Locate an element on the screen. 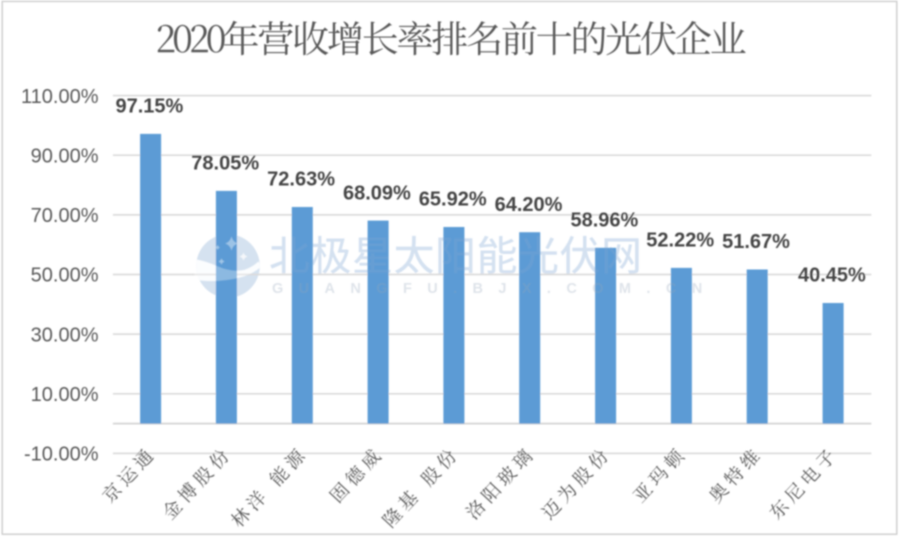 This screenshot has height=540, width=900. svg-text: 70.00% is located at coordinates (65, 216).